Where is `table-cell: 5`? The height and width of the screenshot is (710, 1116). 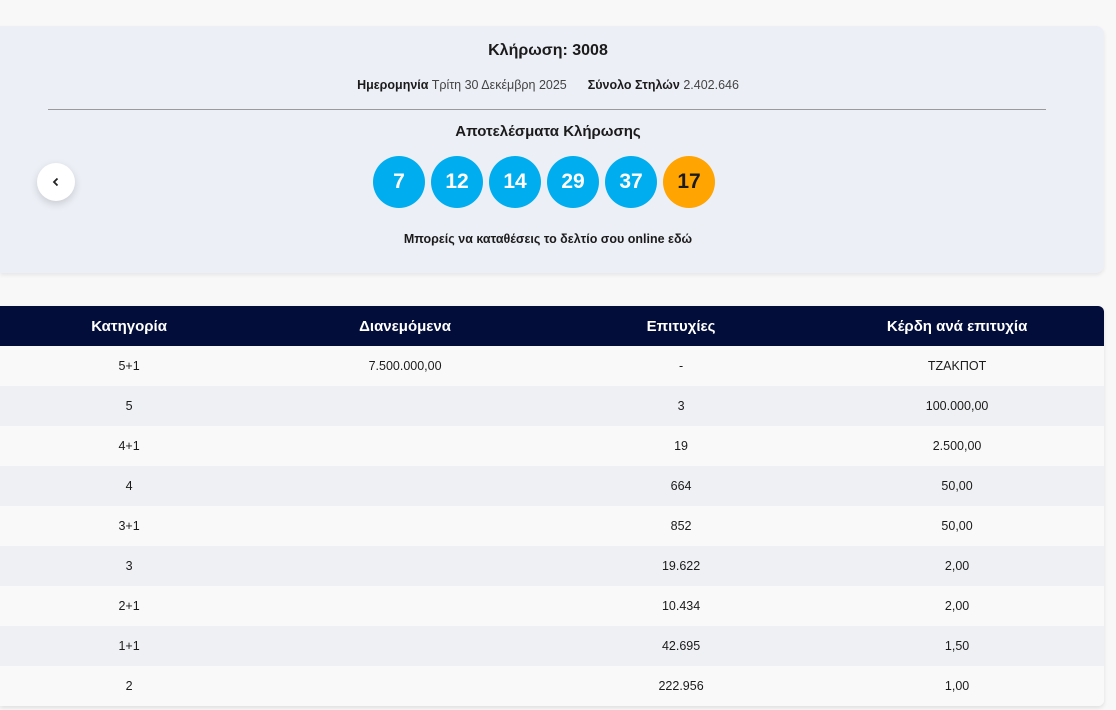
table-cell: 5 is located at coordinates (129, 406).